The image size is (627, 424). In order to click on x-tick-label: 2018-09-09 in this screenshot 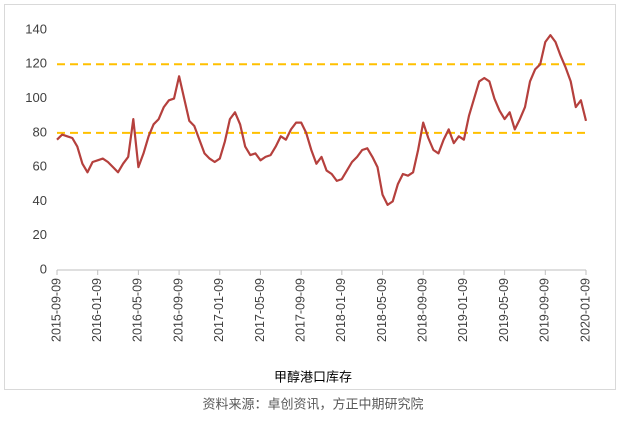, I will do `click(423, 310)`.